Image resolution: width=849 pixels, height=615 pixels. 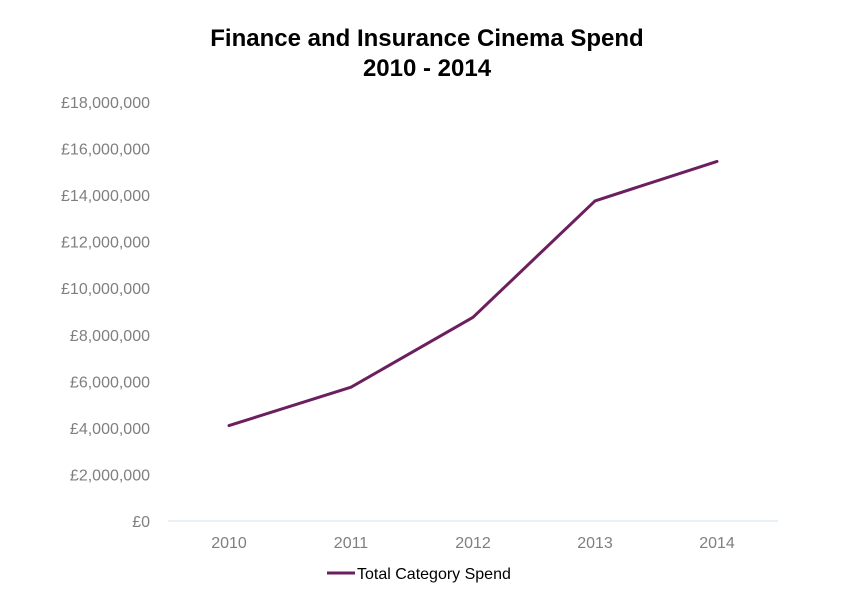 I want to click on y-tick-label: £6,000,000, so click(x=110, y=382).